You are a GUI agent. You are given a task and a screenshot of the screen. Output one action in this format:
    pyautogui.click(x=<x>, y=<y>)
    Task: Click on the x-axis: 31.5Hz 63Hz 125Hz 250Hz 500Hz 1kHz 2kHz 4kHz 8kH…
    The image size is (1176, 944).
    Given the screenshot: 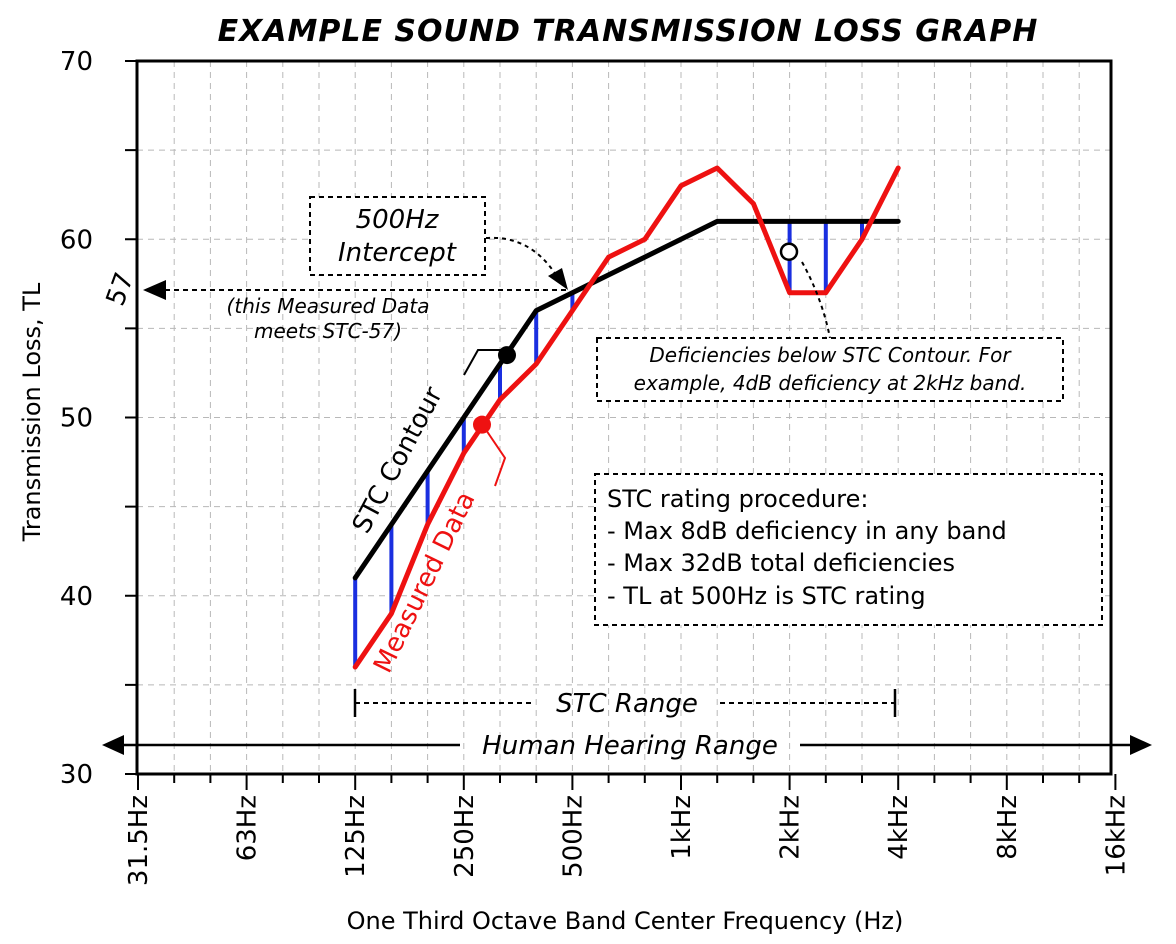 What is the action you would take?
    pyautogui.click(x=627, y=830)
    